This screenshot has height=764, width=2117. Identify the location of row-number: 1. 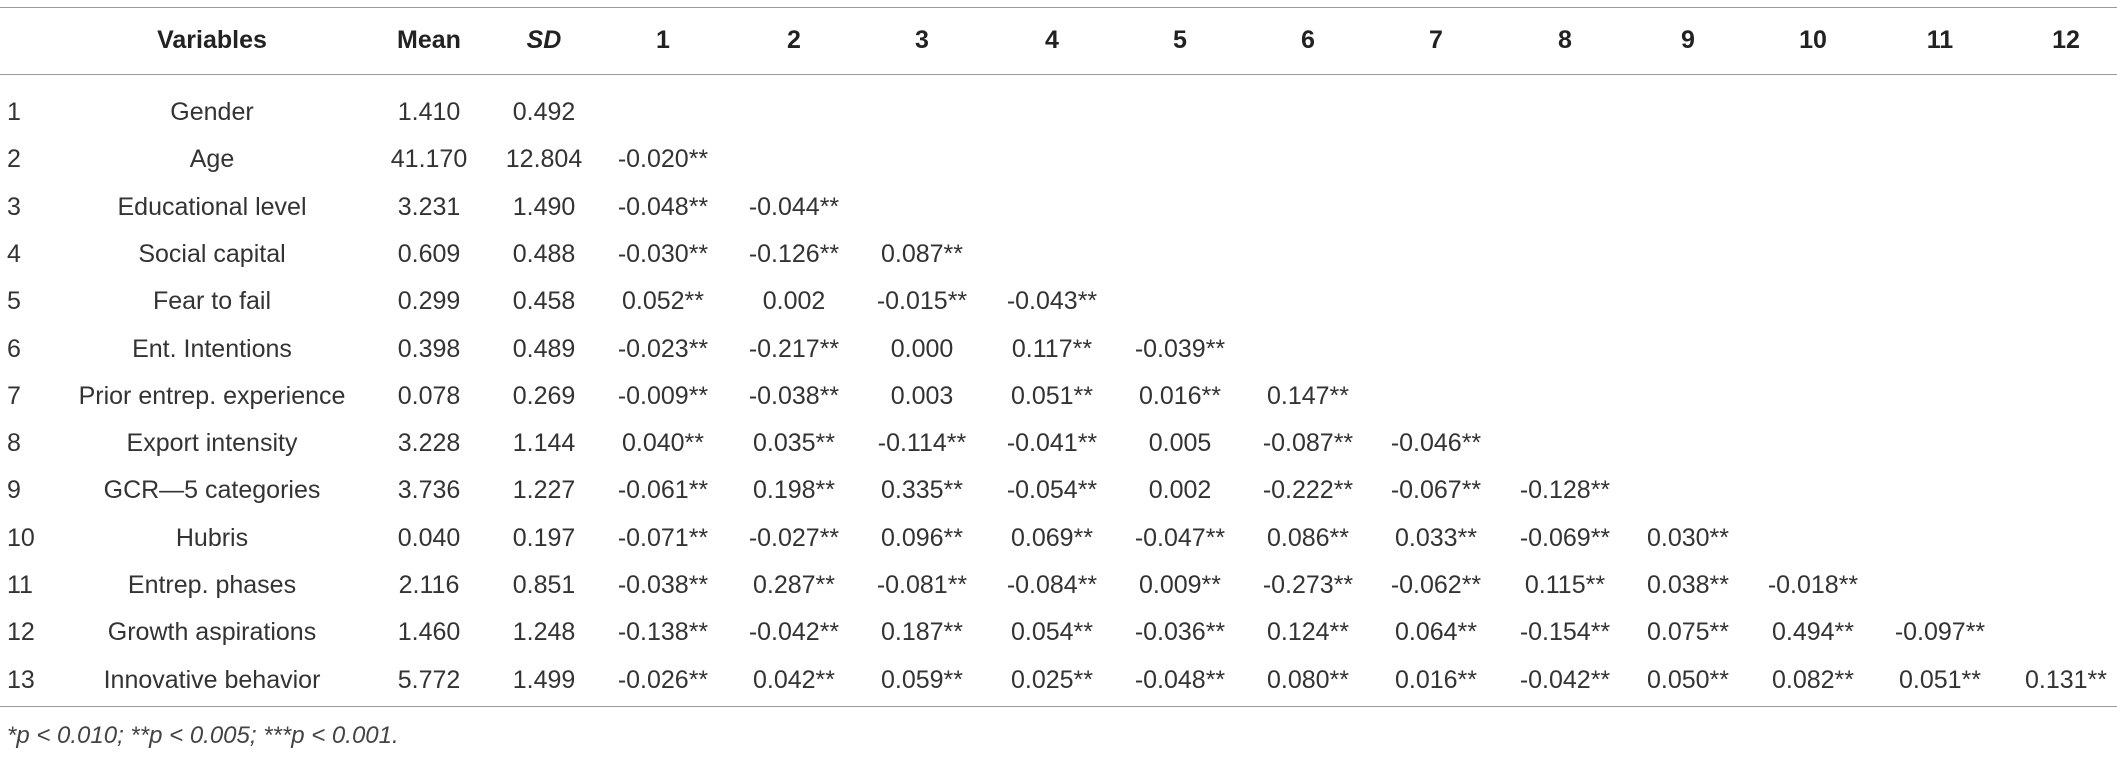
(14, 112).